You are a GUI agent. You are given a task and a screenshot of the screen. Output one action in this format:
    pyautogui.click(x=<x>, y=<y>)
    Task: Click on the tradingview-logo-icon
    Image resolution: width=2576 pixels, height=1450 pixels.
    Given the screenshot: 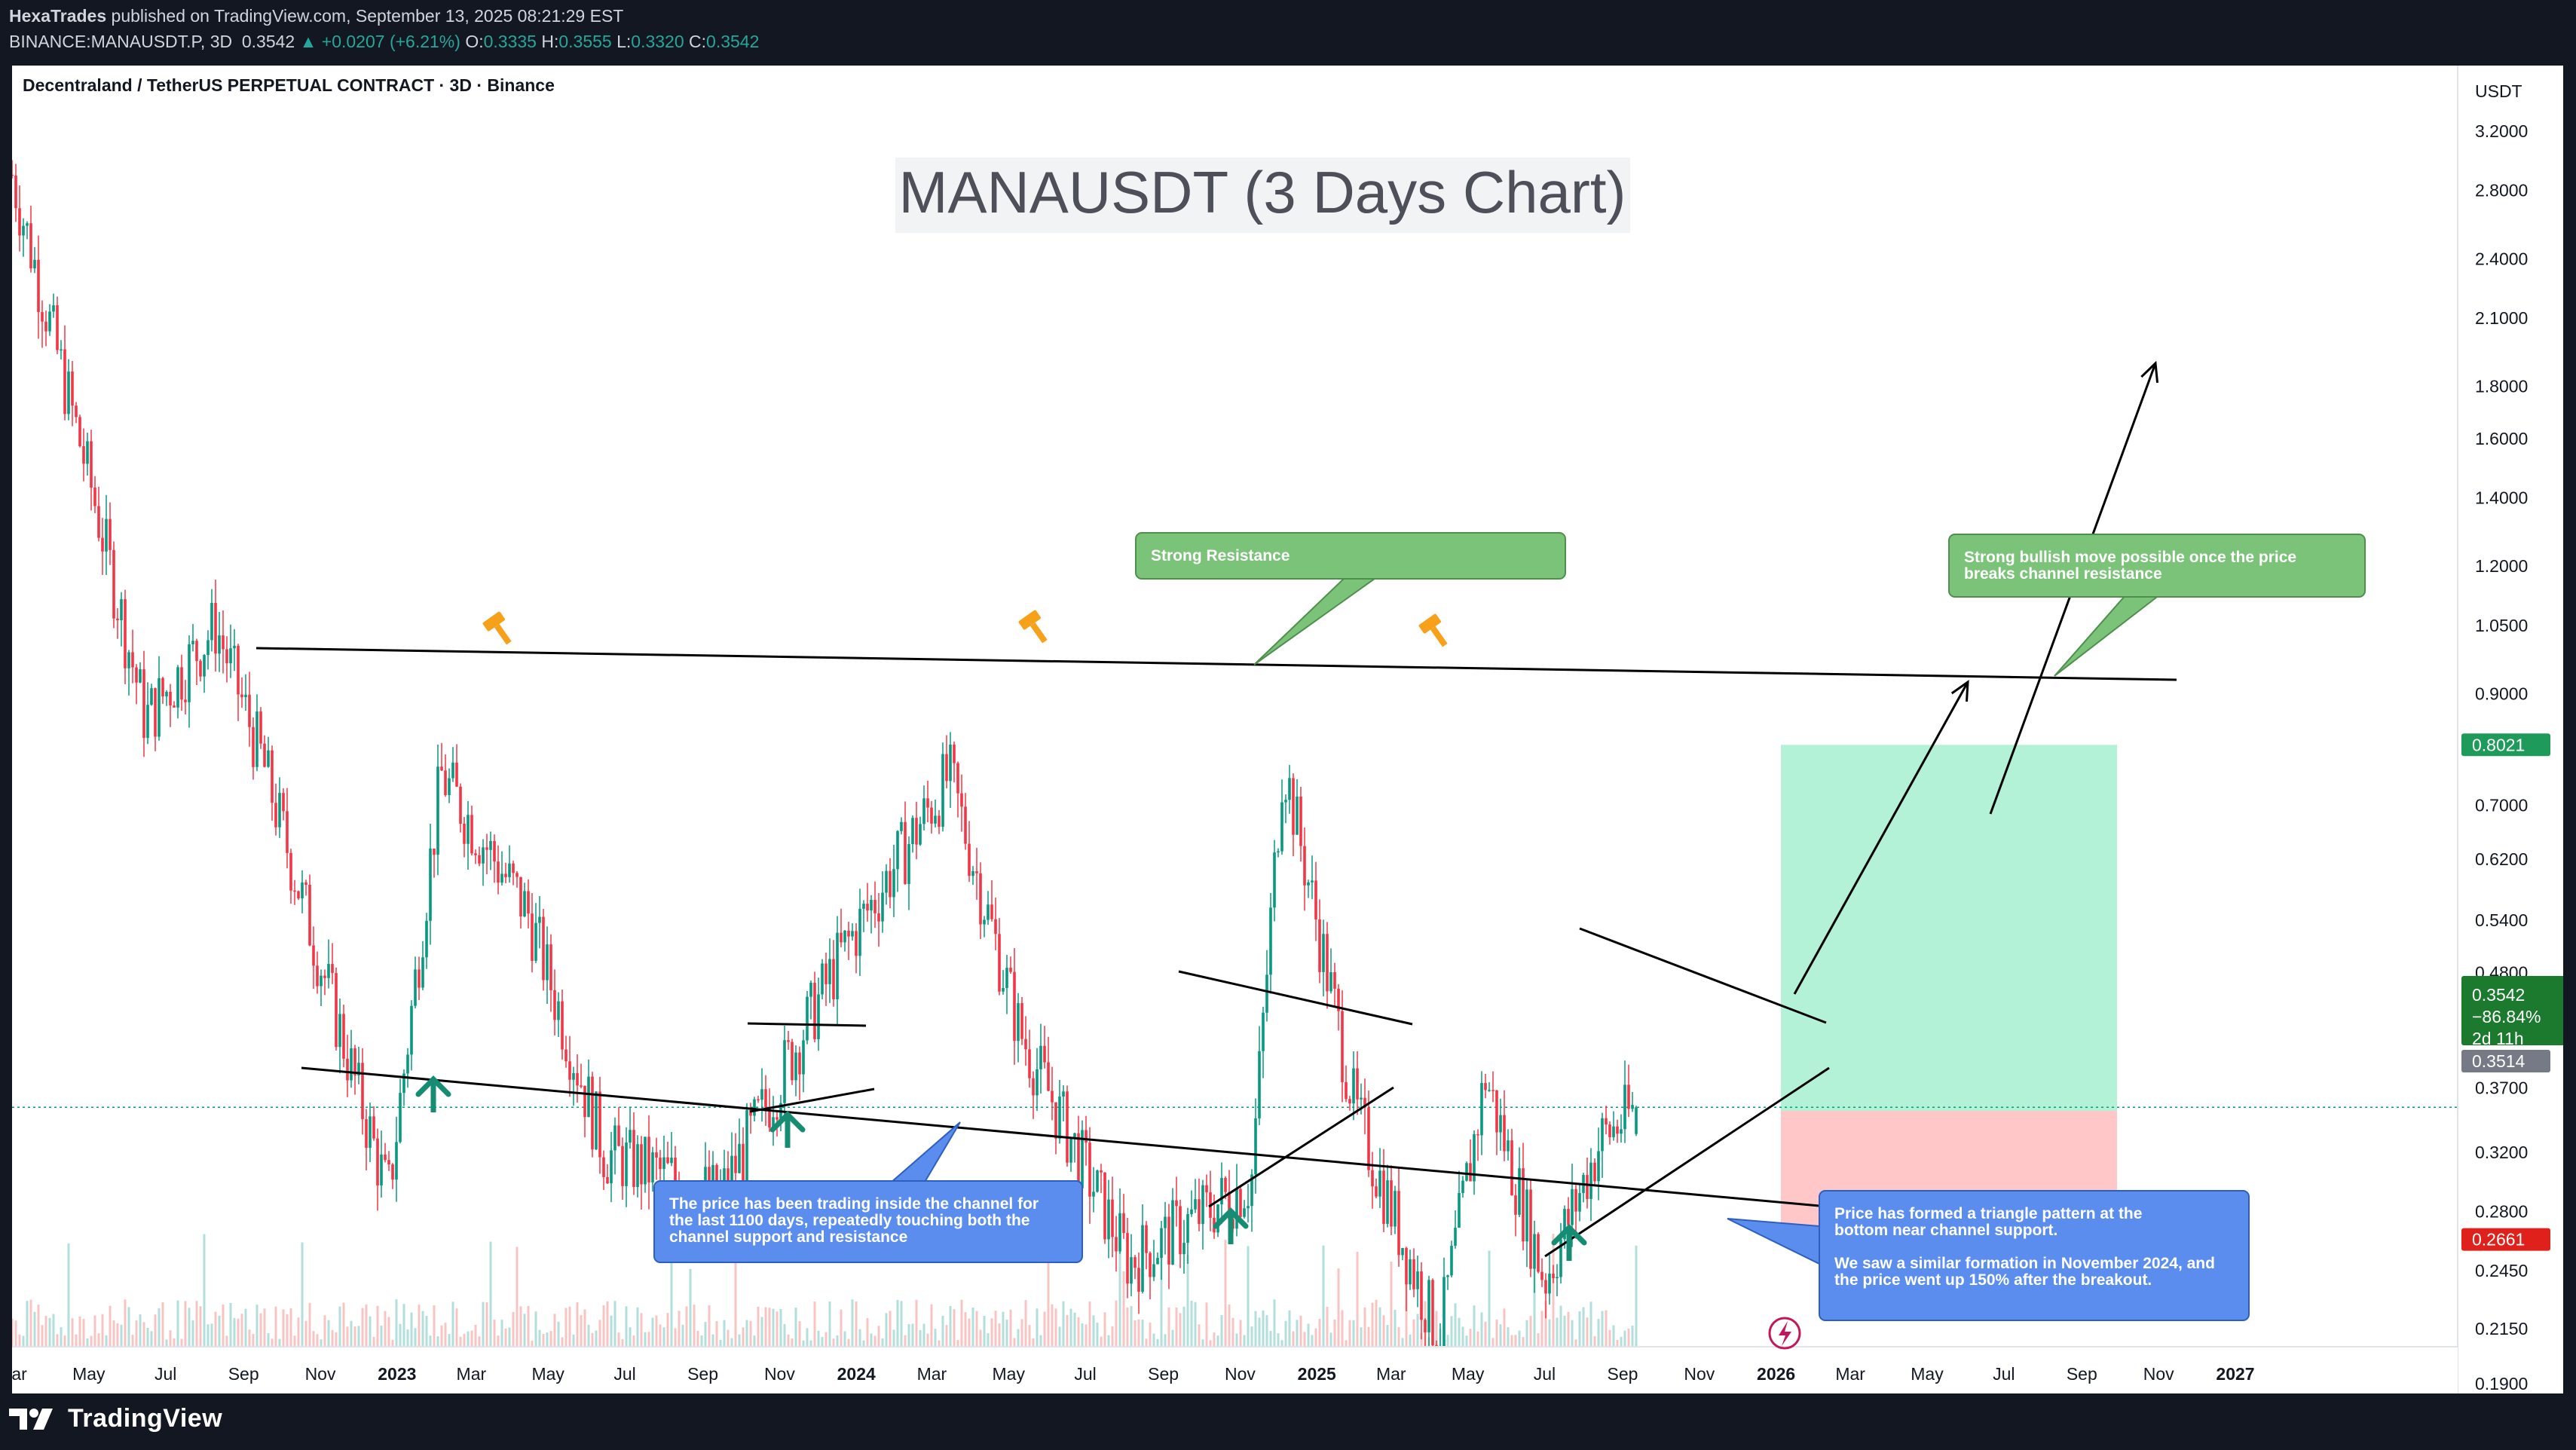 What is the action you would take?
    pyautogui.click(x=31, y=1419)
    